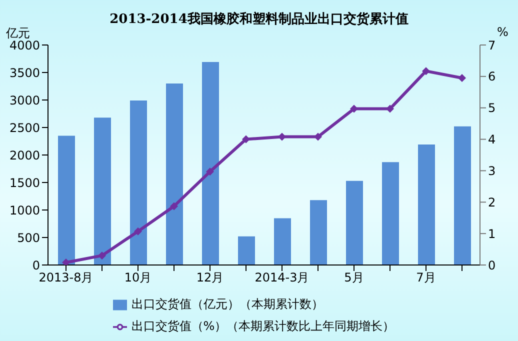 The width and height of the screenshot is (518, 341). Describe the element at coordinates (210, 277) in the screenshot. I see `x-tick-label: 12月` at that location.